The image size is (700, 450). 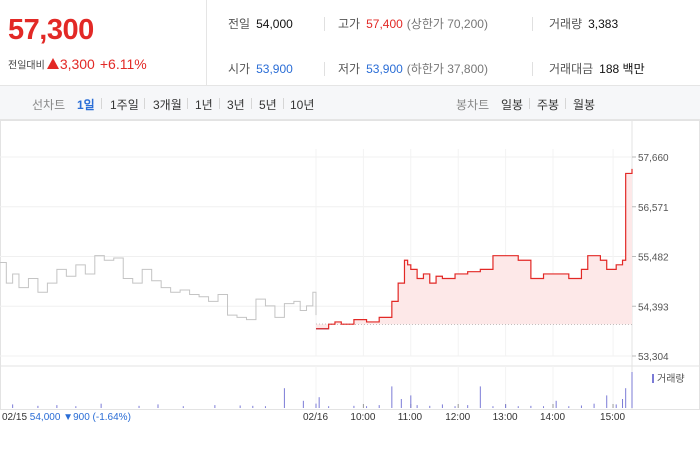 I want to click on stat-sub: (하한가 37,800), so click(x=447, y=69).